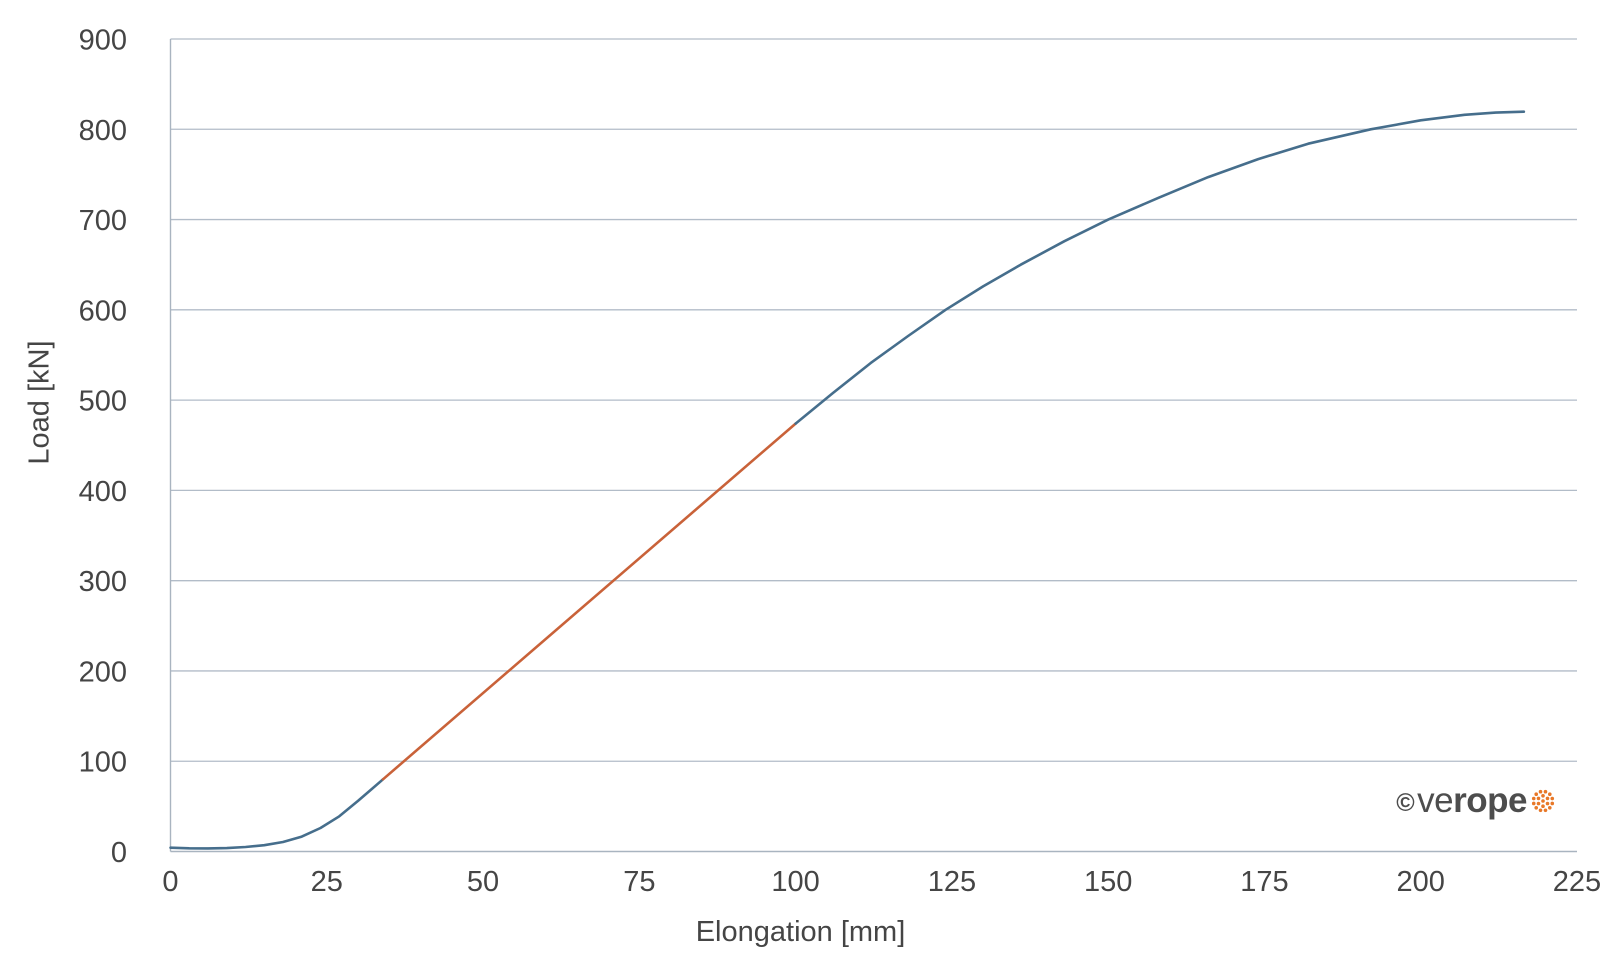 Image resolution: width=1601 pixels, height=975 pixels. I want to click on rope-cross-section-icon, so click(1543, 801).